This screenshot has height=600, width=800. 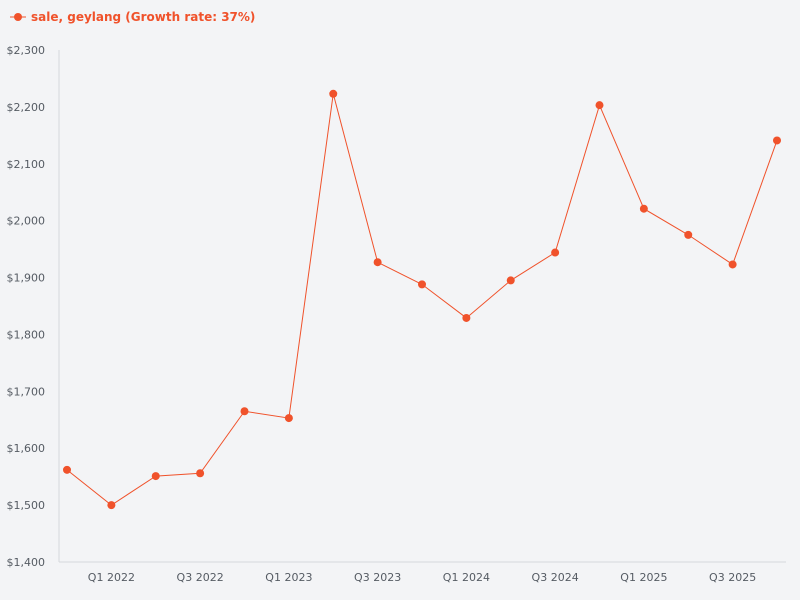 What do you see at coordinates (288, 577) in the screenshot?
I see `x-tick-label: Q1 2023` at bounding box center [288, 577].